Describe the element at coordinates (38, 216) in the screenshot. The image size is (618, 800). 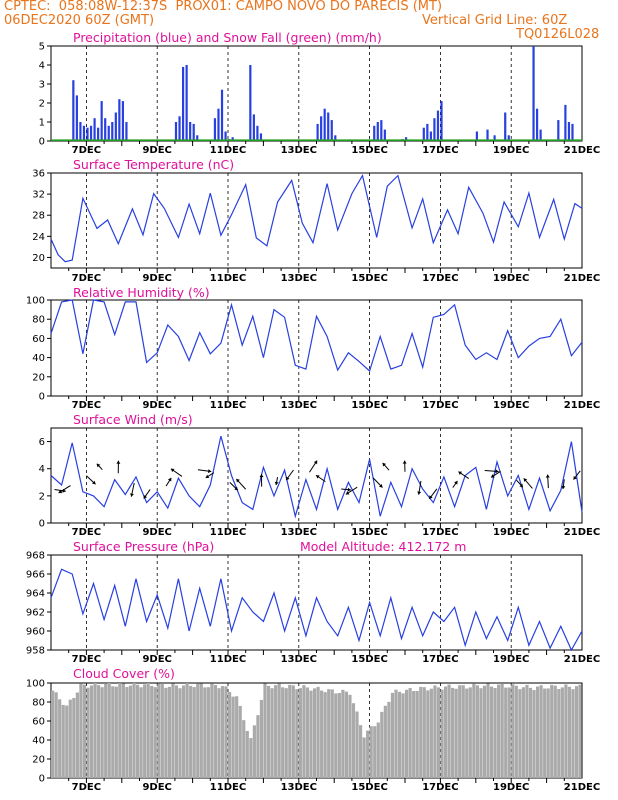
I see `y-tick-label: 28` at that location.